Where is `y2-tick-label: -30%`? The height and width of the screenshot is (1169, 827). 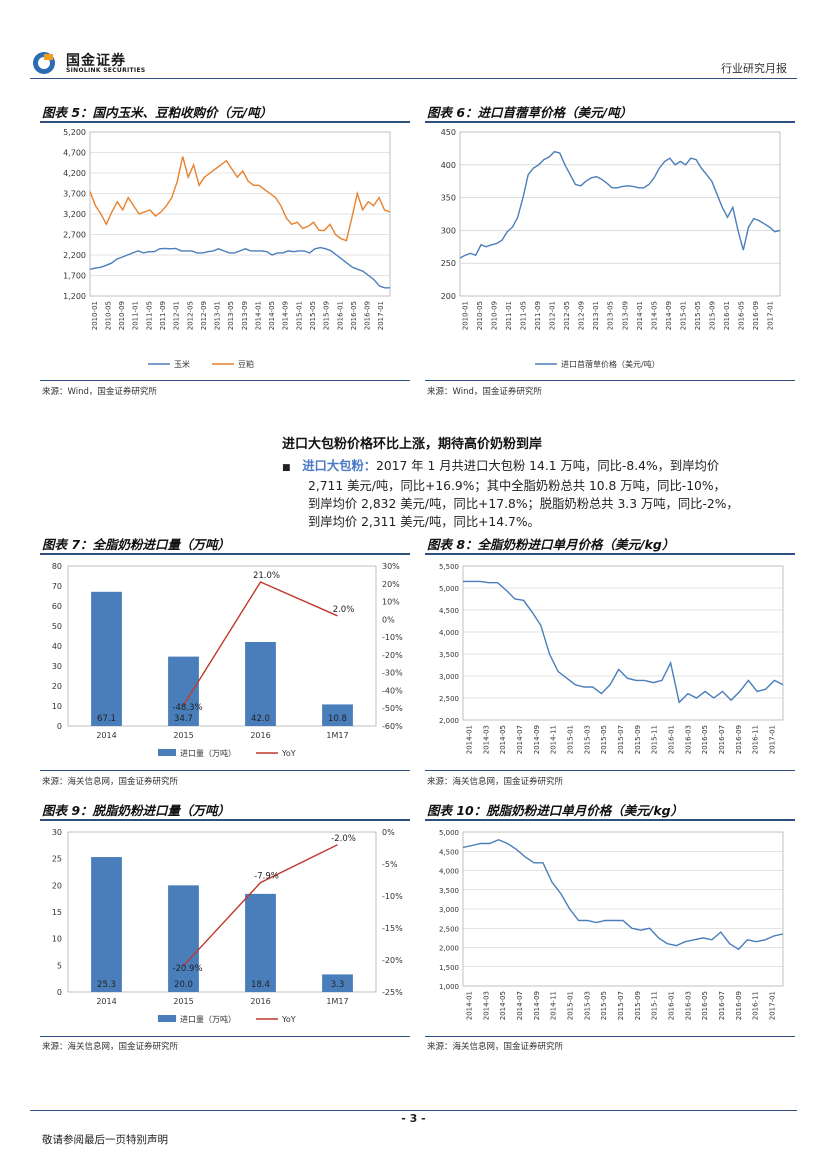 y2-tick-label: -30% is located at coordinates (392, 673).